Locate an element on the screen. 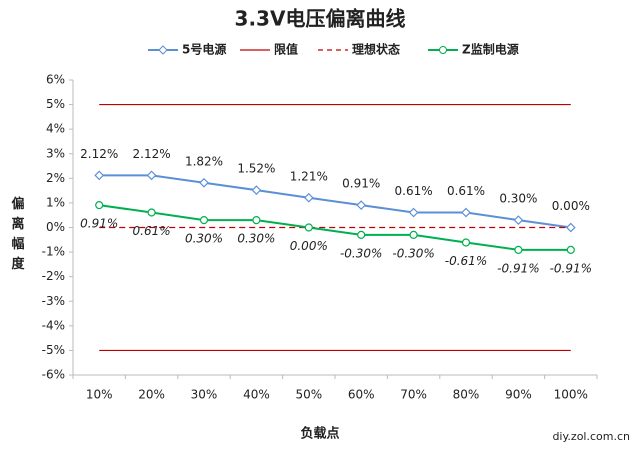 Image resolution: width=640 pixels, height=454 pixels. y-tick-label: 3% is located at coordinates (55, 153).